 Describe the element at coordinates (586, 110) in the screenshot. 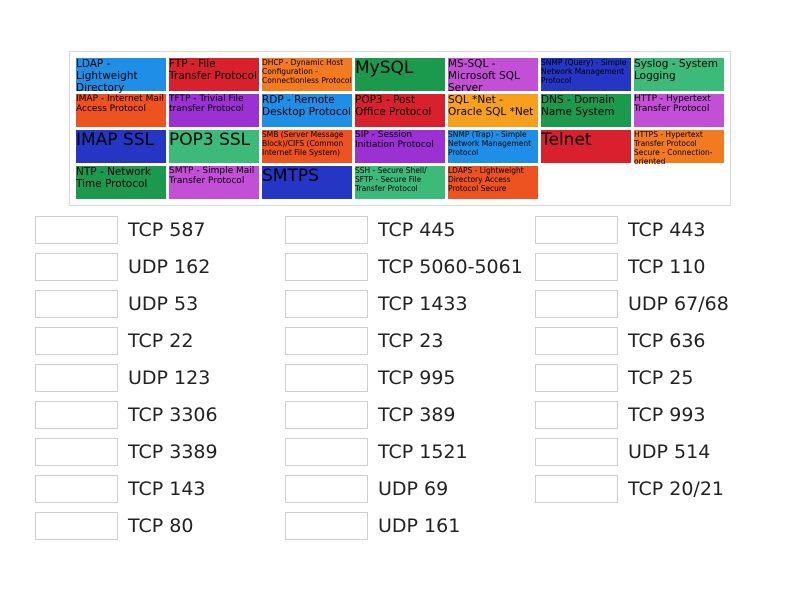

I see `answer-tile: DNS - Domain Name System` at that location.